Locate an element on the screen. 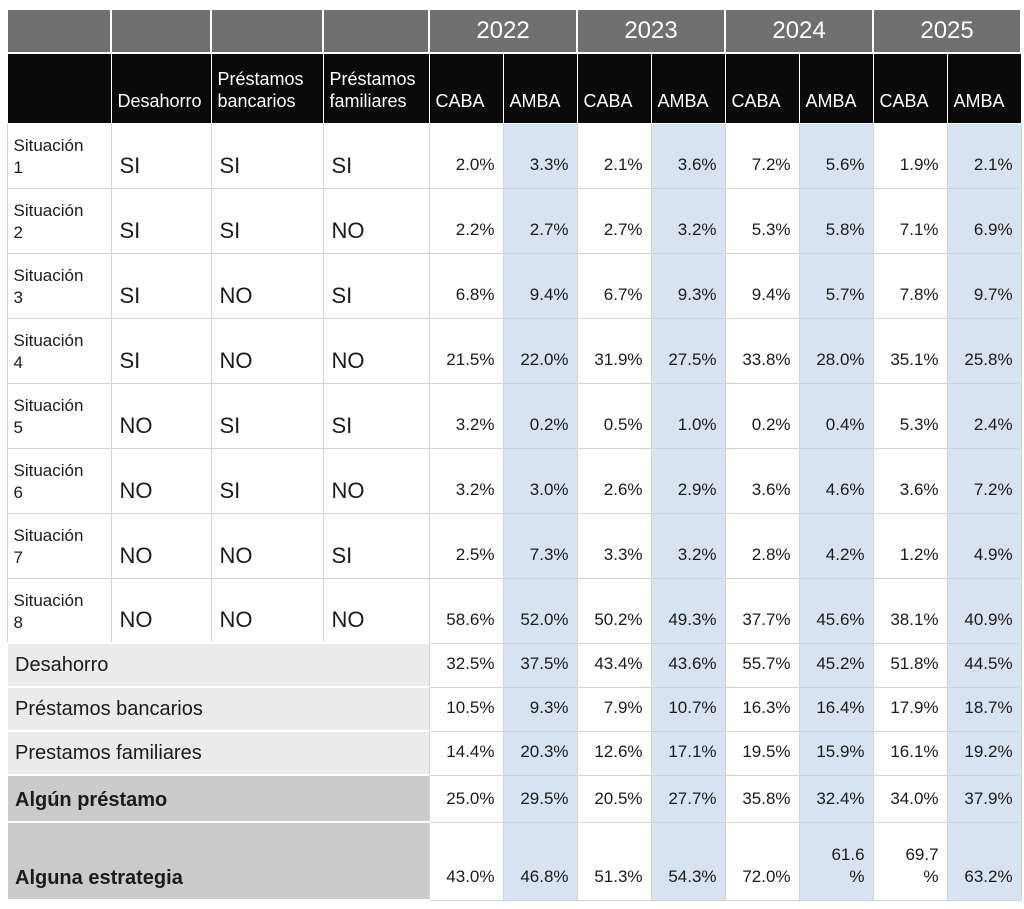  header-2022-caba: CABA is located at coordinates (466, 88).